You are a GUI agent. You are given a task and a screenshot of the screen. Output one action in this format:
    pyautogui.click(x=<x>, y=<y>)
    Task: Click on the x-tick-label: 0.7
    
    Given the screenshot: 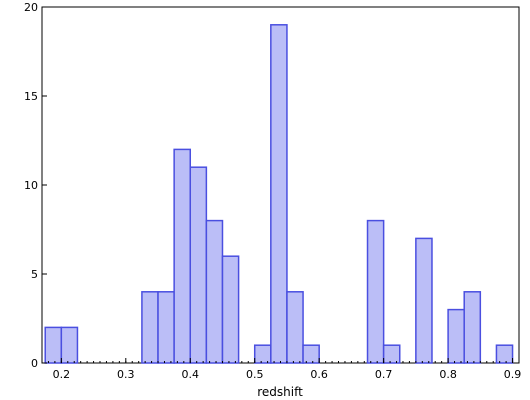 What is the action you would take?
    pyautogui.click(x=384, y=374)
    